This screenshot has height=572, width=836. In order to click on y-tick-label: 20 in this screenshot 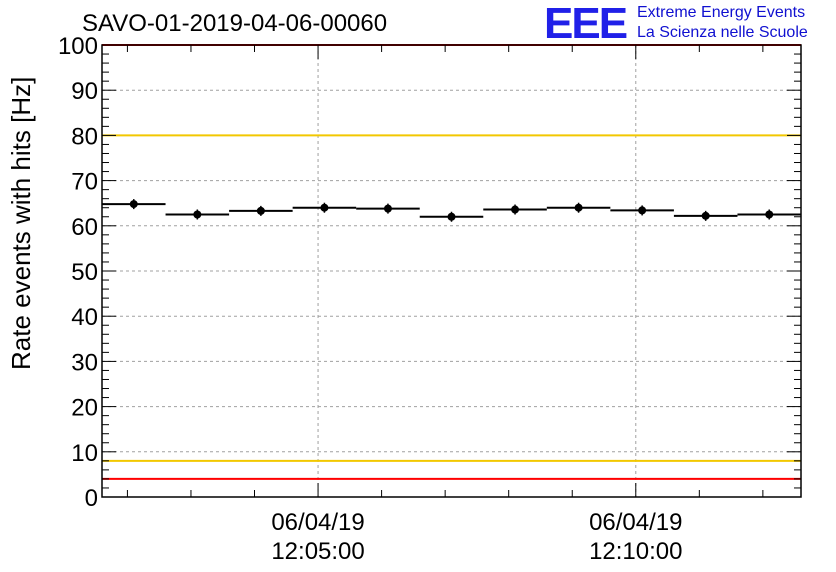, I will do `click(84, 408)`.